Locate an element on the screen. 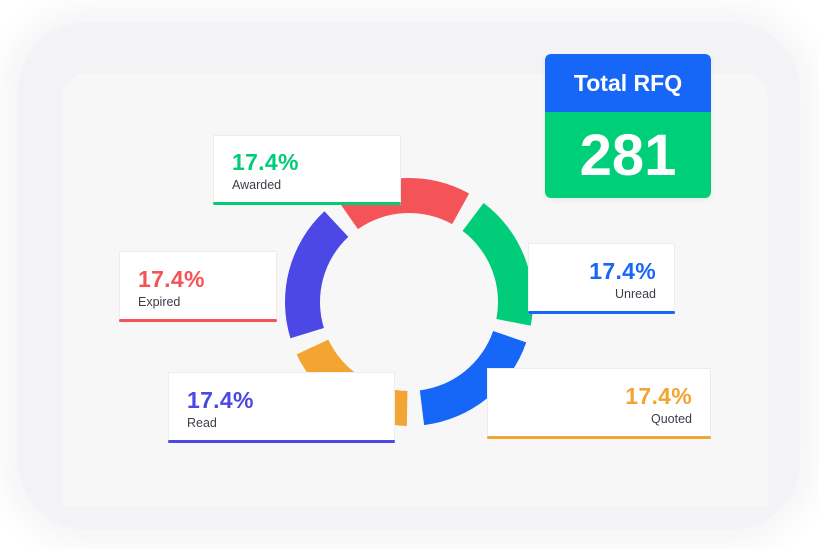 Image resolution: width=819 pixels, height=549 pixels. label-awarded: 17.4% Awarded is located at coordinates (307, 170).